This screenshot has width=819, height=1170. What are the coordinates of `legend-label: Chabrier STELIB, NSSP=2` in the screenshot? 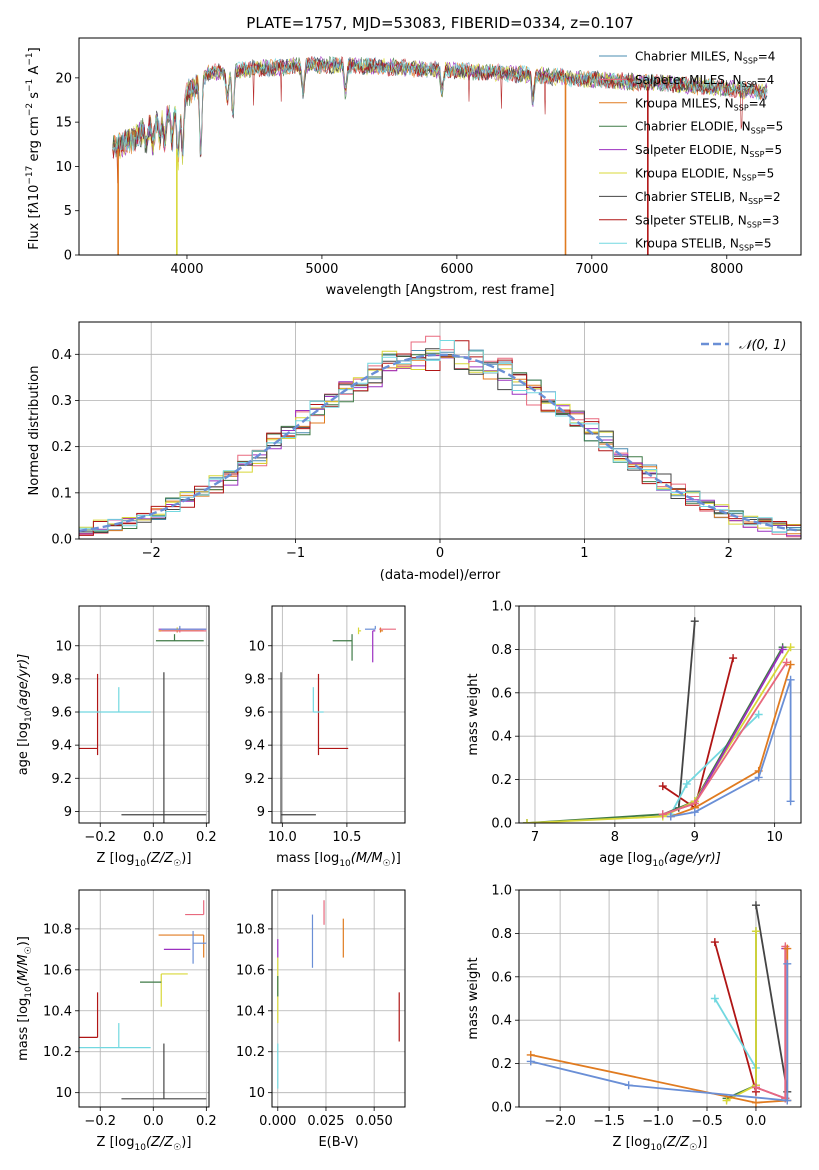 It's located at (708, 198).